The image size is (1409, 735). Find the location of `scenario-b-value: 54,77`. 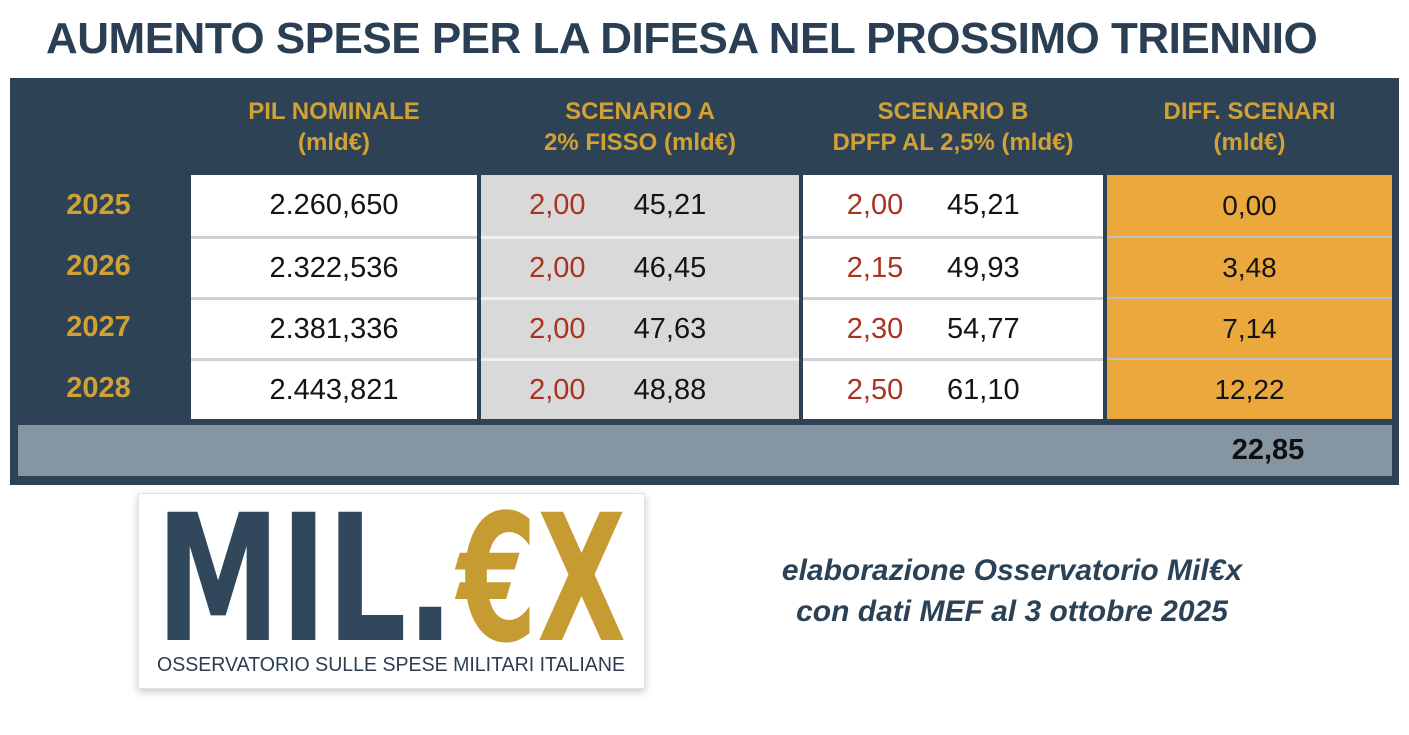

scenario-b-value: 54,77 is located at coordinates (983, 328).